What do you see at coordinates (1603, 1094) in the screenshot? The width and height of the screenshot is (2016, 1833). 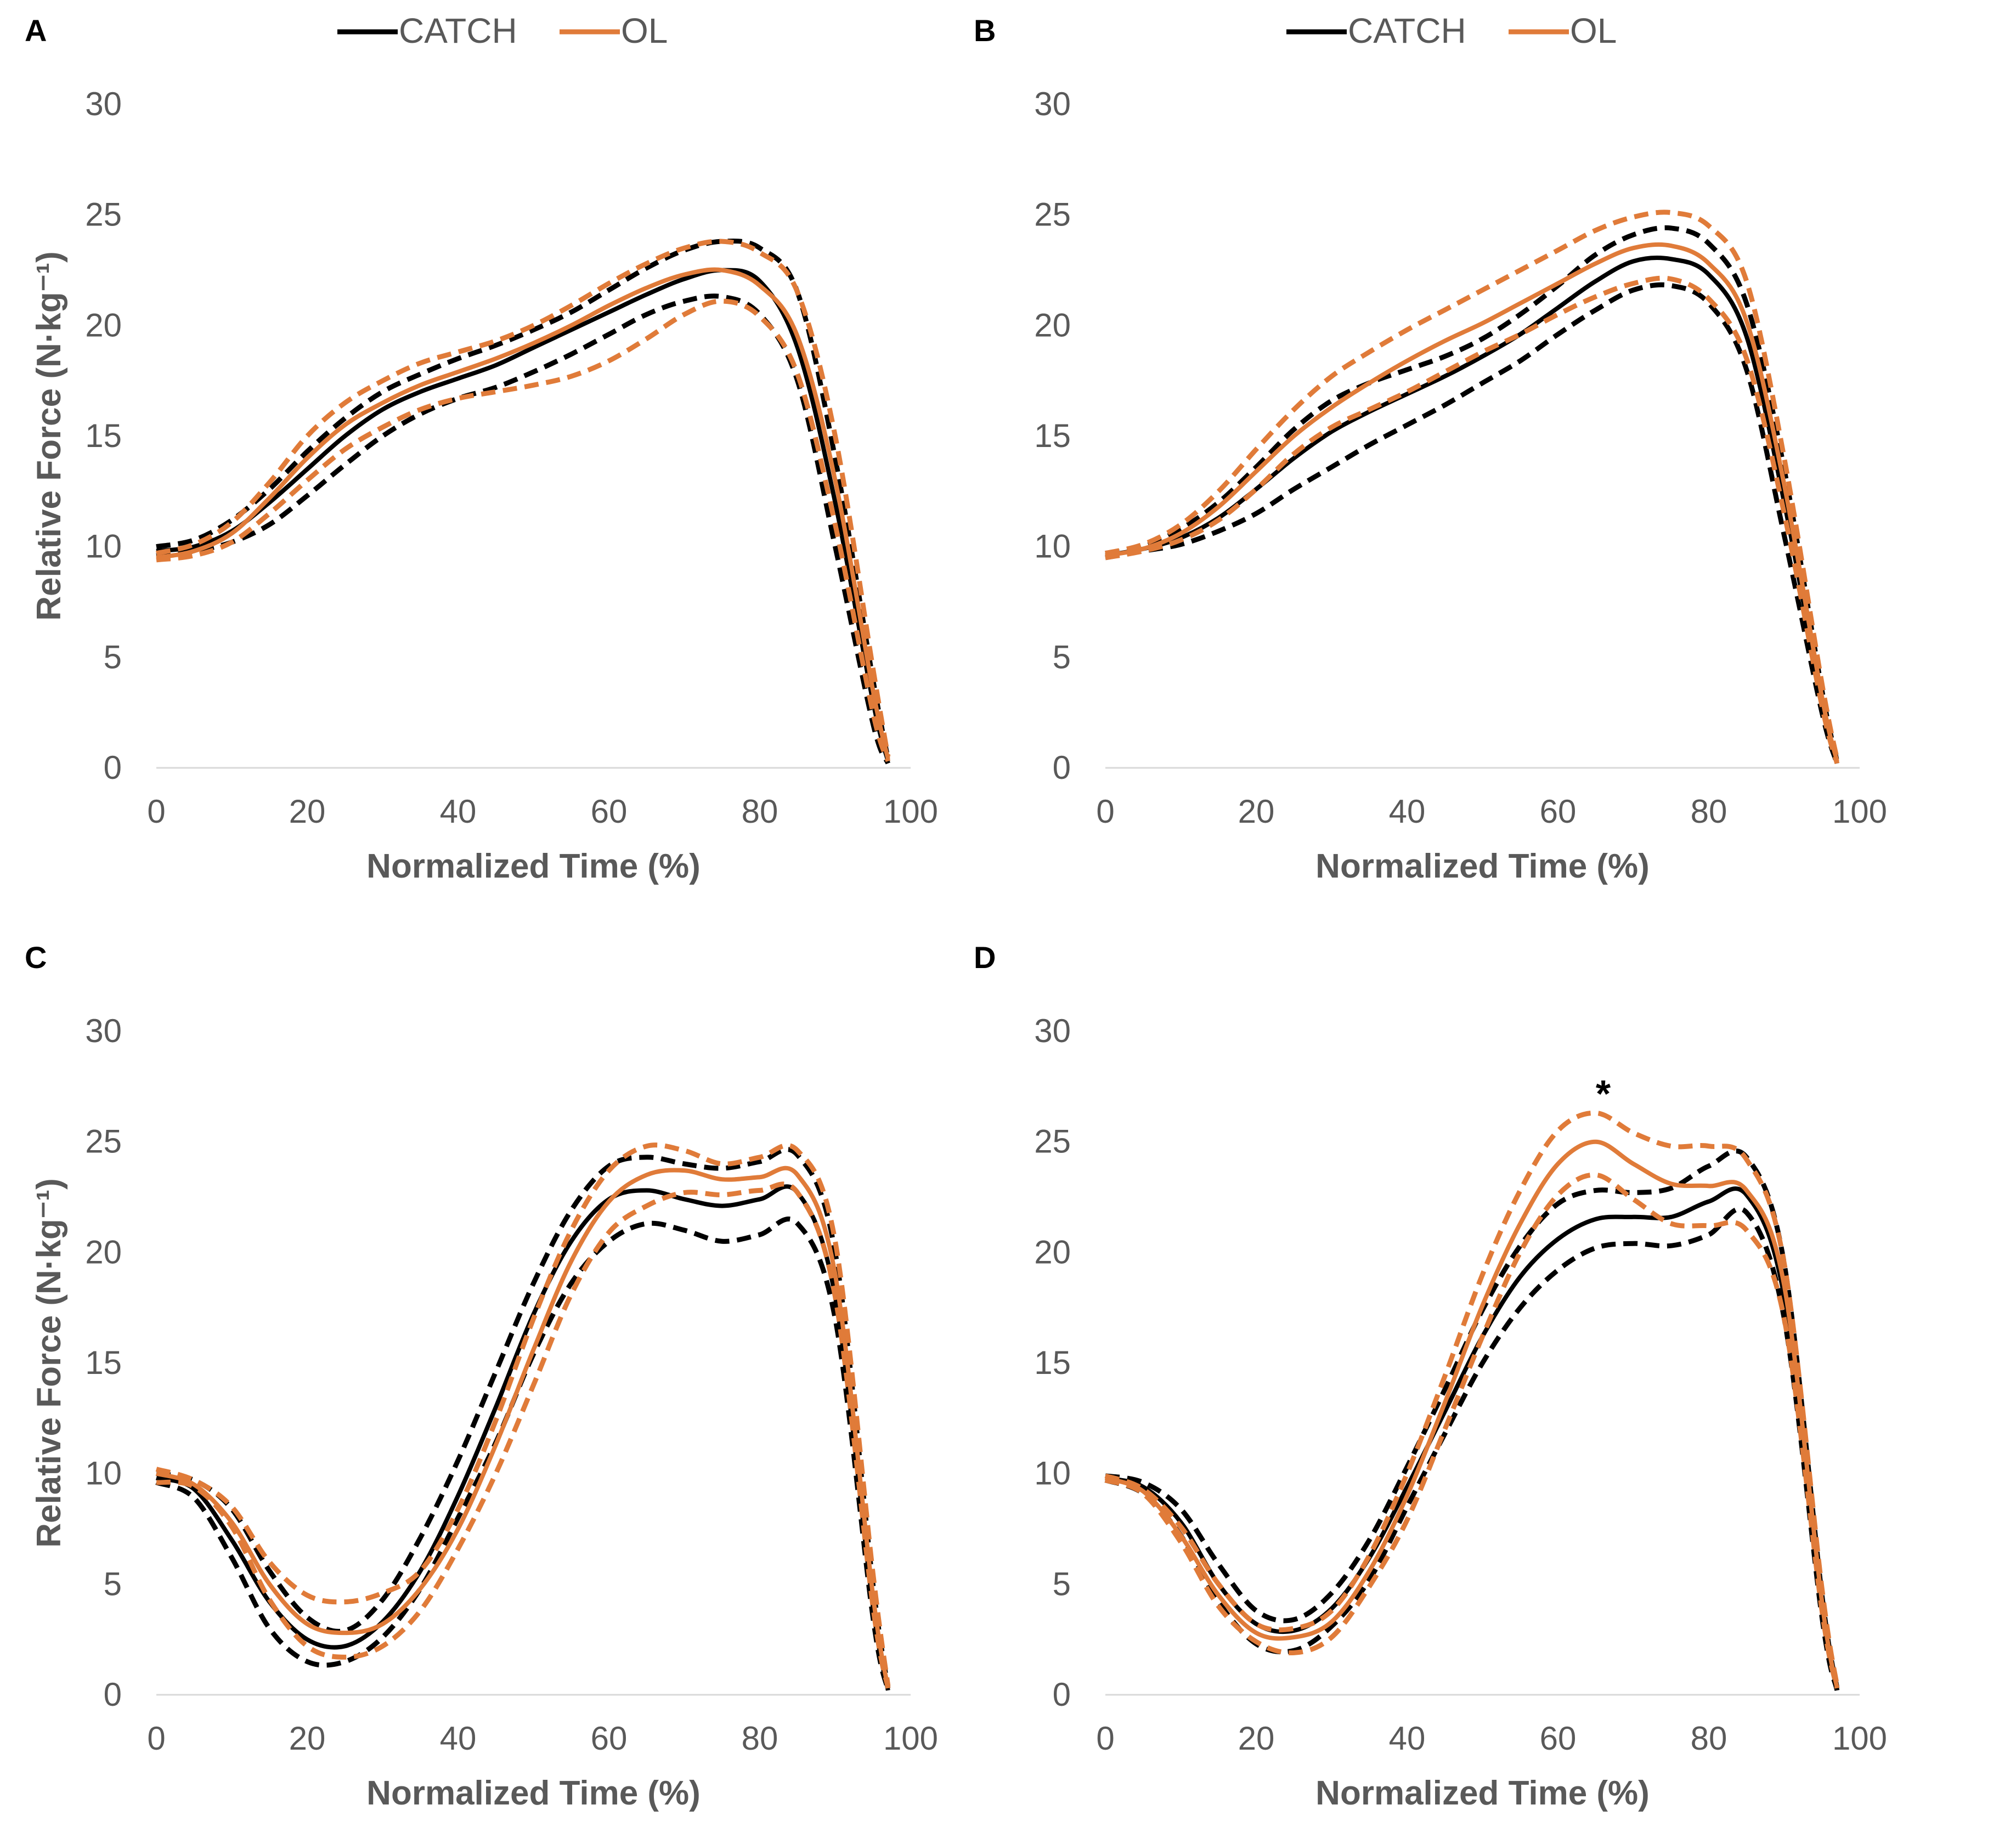 I see `significance-marker: *` at bounding box center [1603, 1094].